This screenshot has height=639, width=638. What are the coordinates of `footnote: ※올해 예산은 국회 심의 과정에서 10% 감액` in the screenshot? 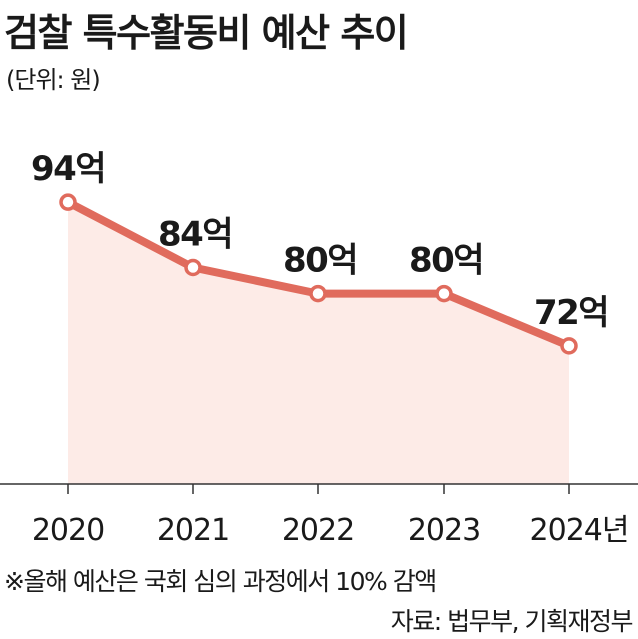 It's located at (220, 581).